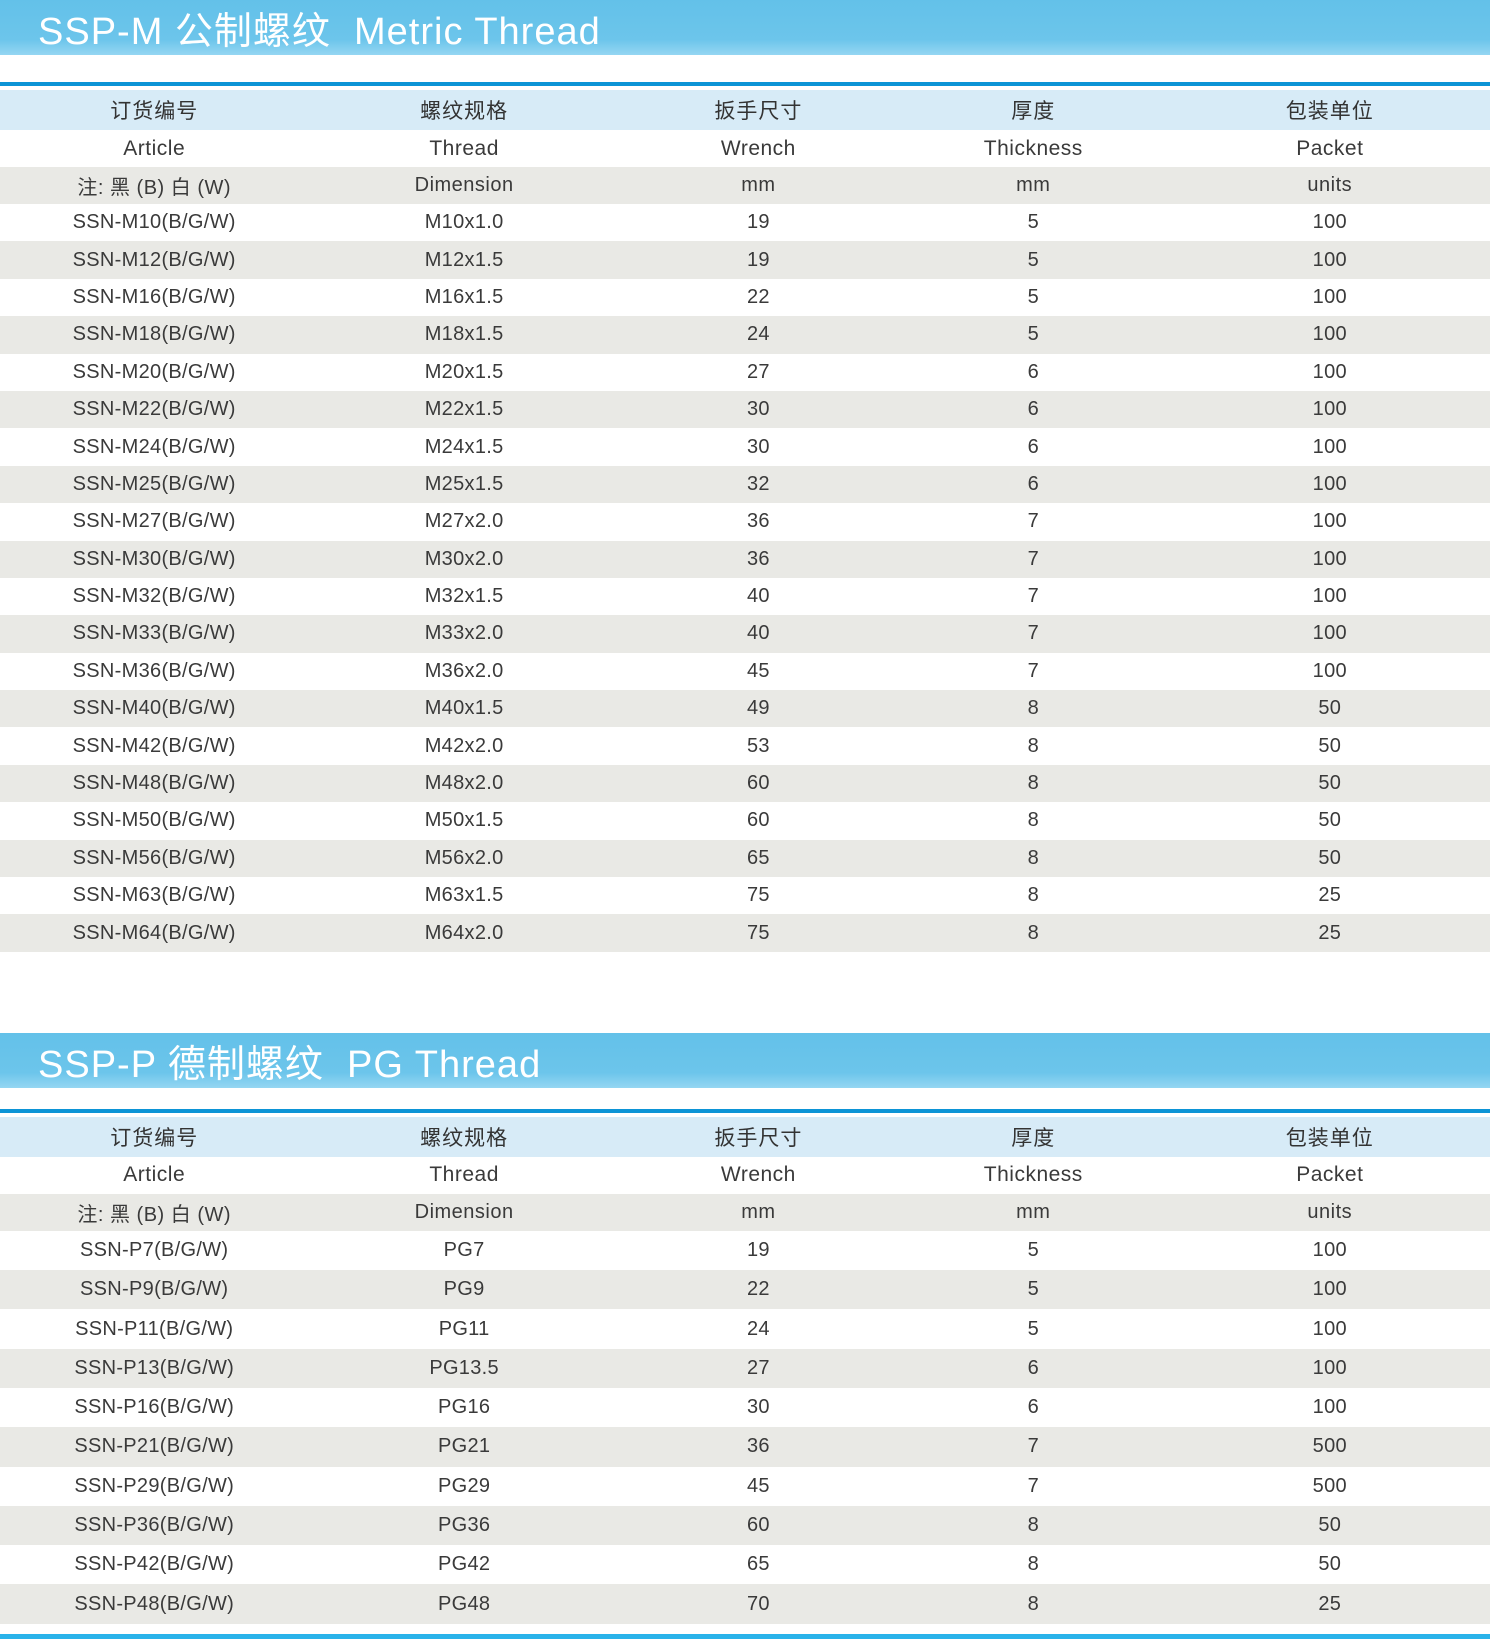 The height and width of the screenshot is (1651, 1500). I want to click on metric-header-row-en: Article Thread Wrench Thickness Packet, so click(745, 148).